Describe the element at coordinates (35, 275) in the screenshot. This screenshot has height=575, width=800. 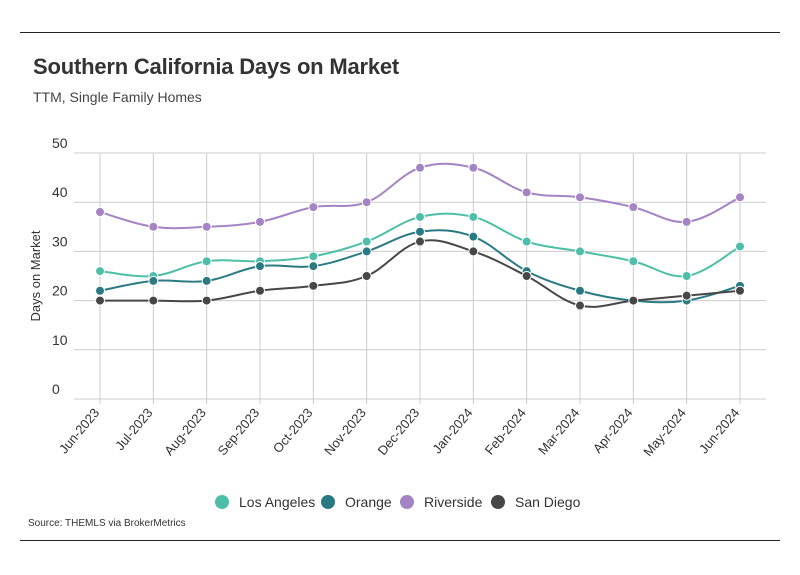
I see `y-axis-label: Days on Market` at that location.